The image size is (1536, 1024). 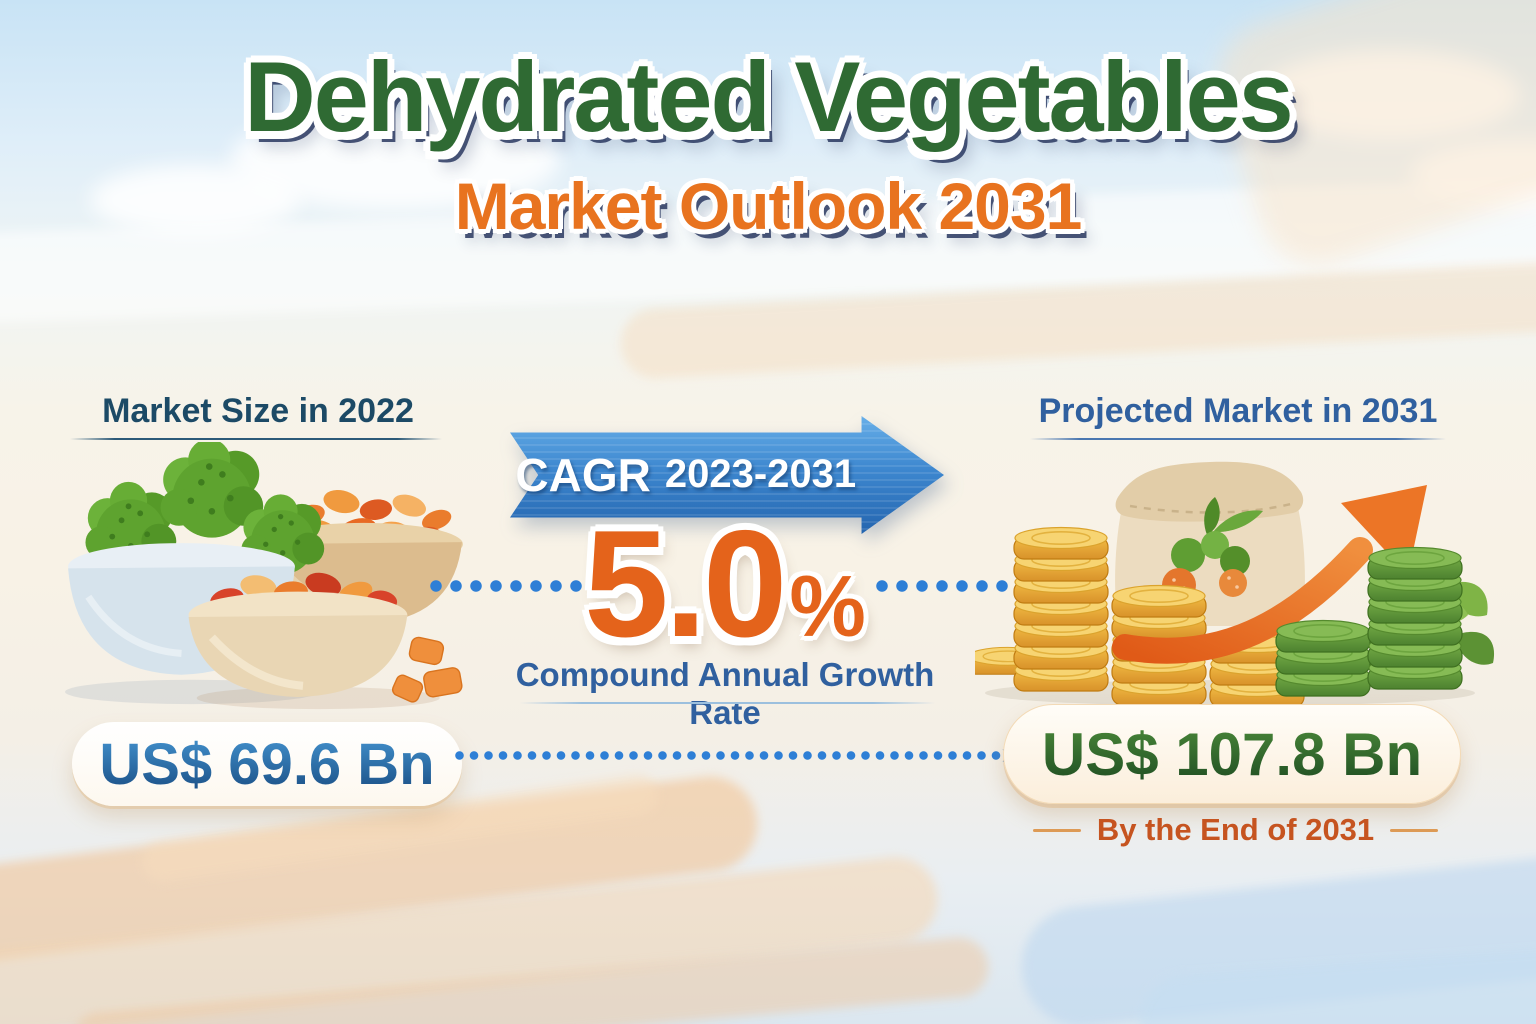 I want to click on cagr-years: 2023-2031, so click(x=760, y=474).